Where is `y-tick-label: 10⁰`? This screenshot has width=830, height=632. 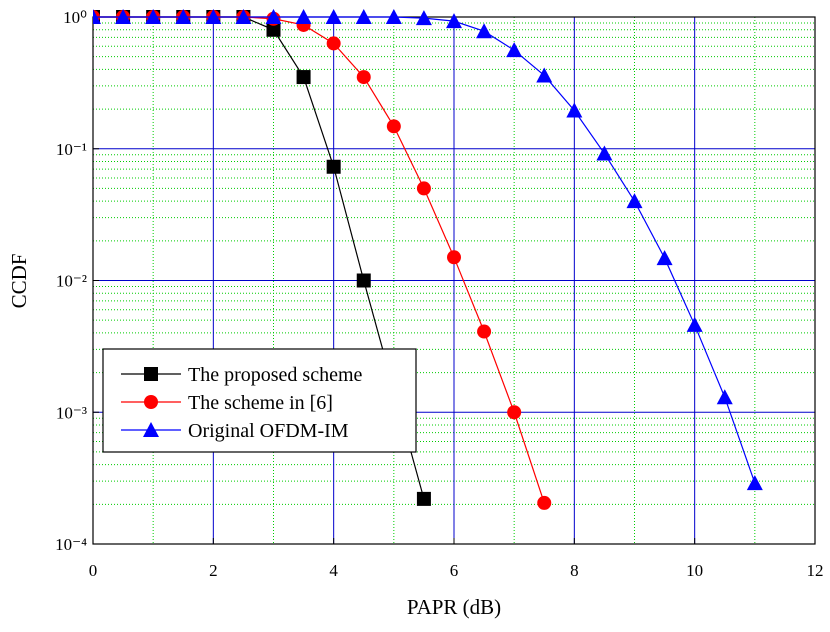 y-tick-label: 10⁰ is located at coordinates (75, 17).